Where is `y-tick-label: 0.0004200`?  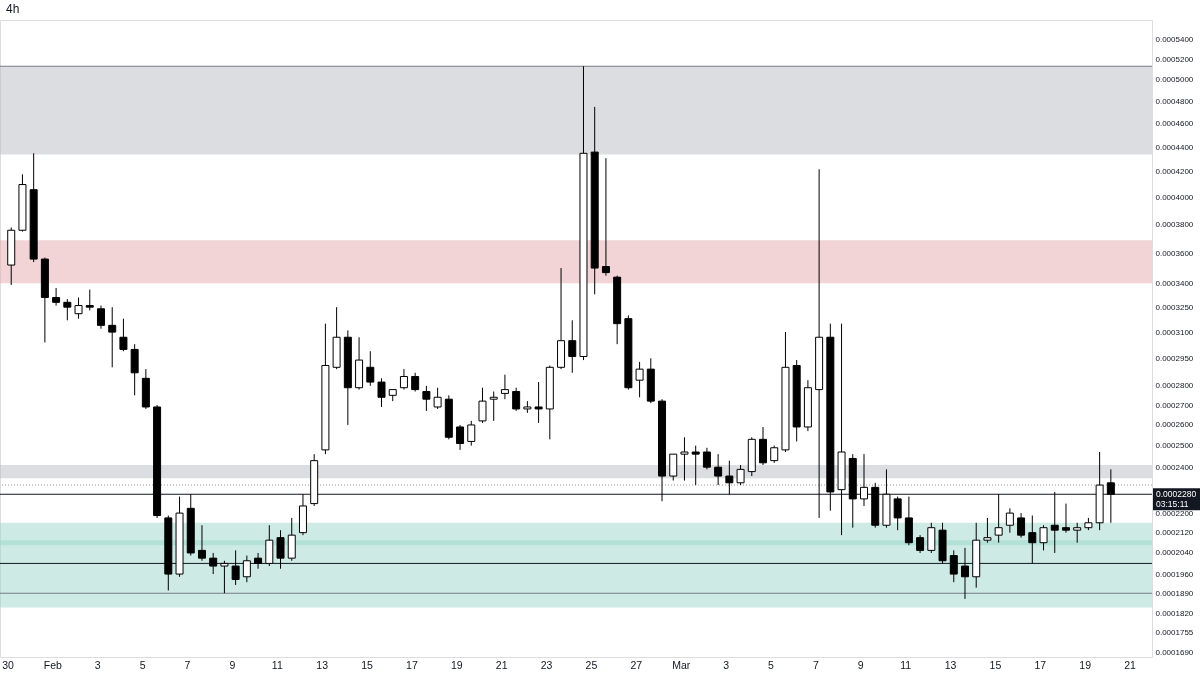
y-tick-label: 0.0004200 is located at coordinates (1174, 172).